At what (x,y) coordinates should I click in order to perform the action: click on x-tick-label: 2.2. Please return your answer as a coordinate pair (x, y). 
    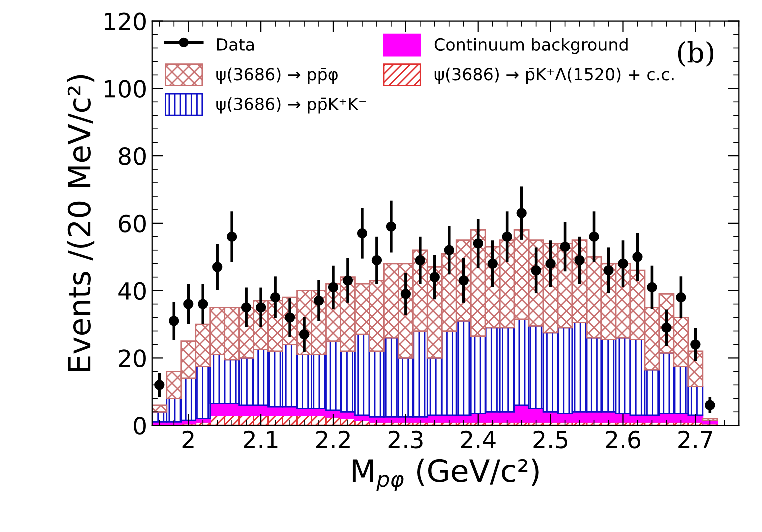
    Looking at the image, I should click on (333, 439).